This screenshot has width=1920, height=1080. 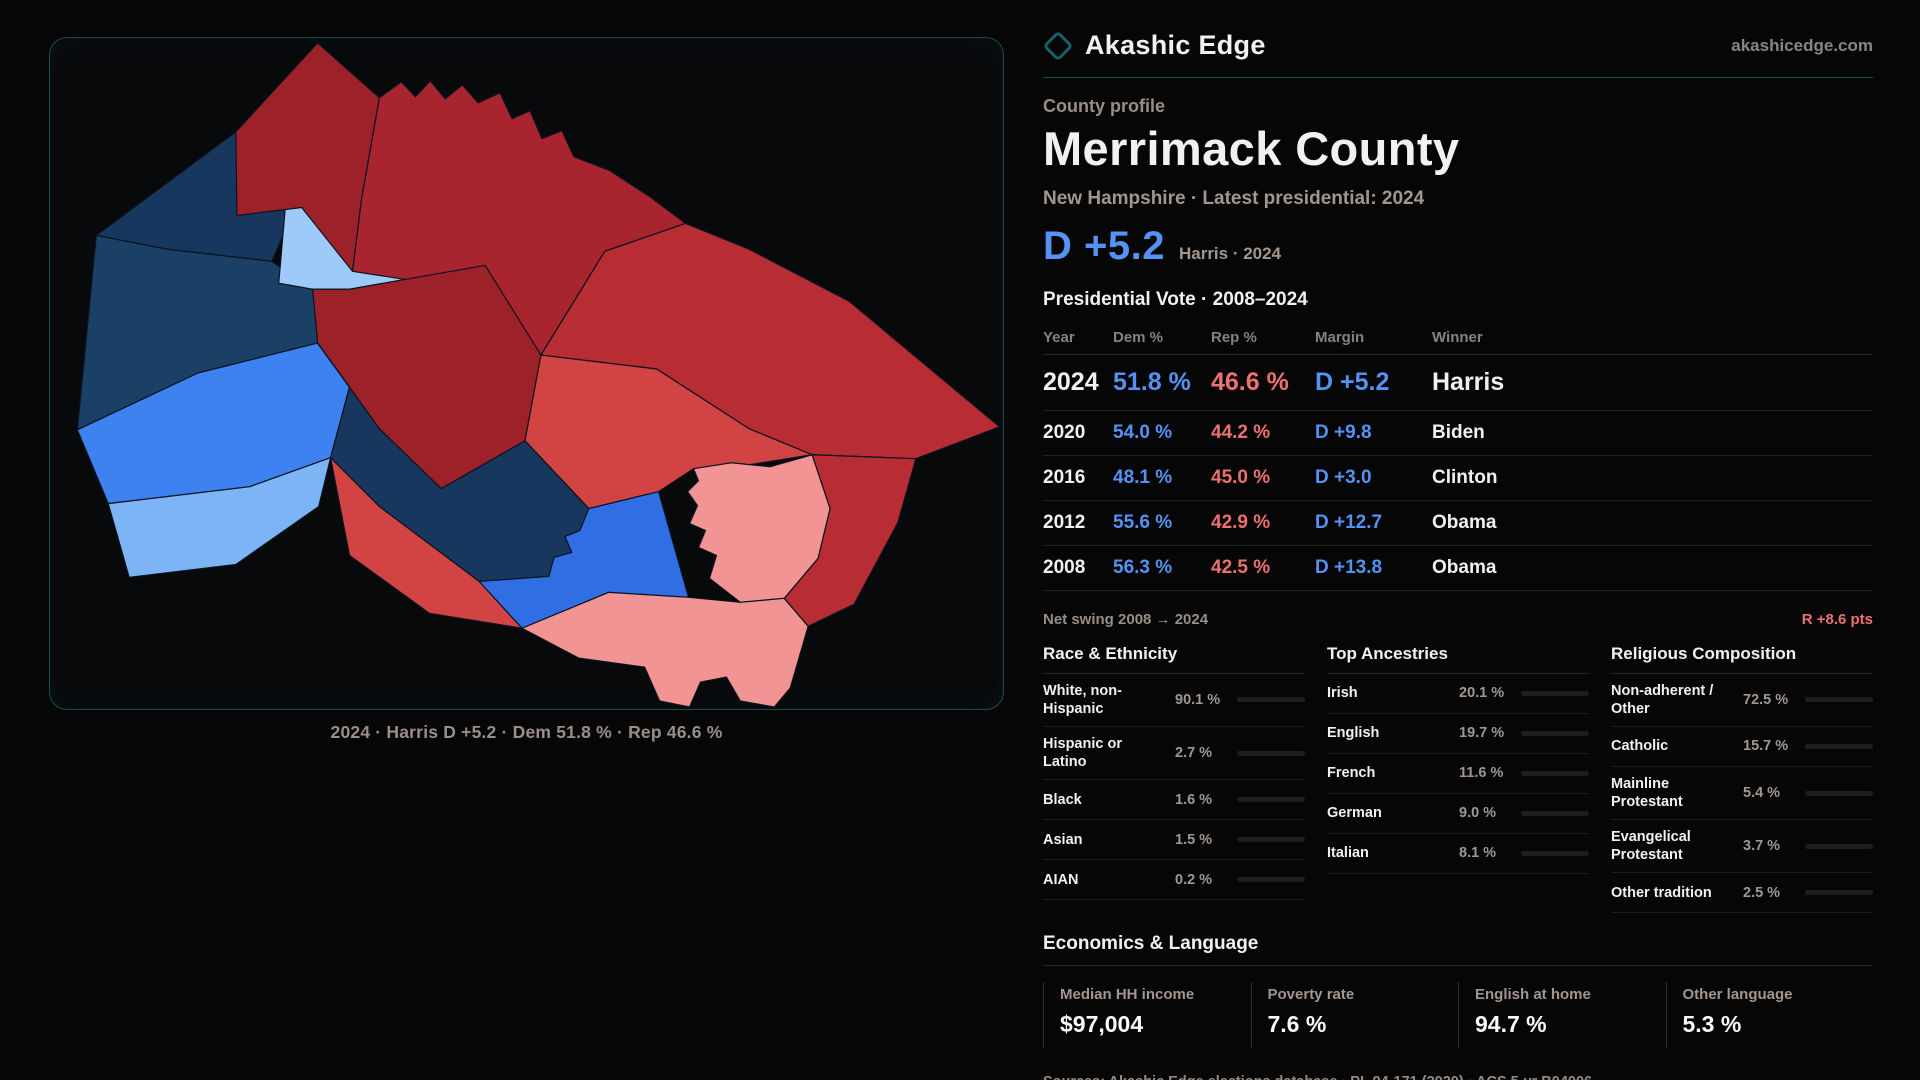 I want to click on stat-value: 15.7 %, so click(x=1766, y=746).